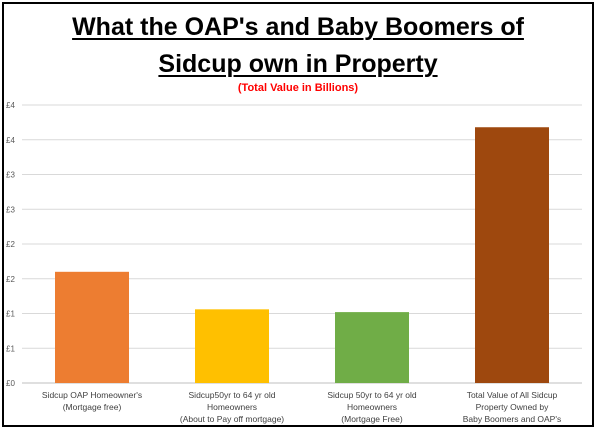 The image size is (600, 433). Describe the element at coordinates (298, 64) in the screenshot. I see `chart-title-line-2: Sidcup own in Property` at that location.